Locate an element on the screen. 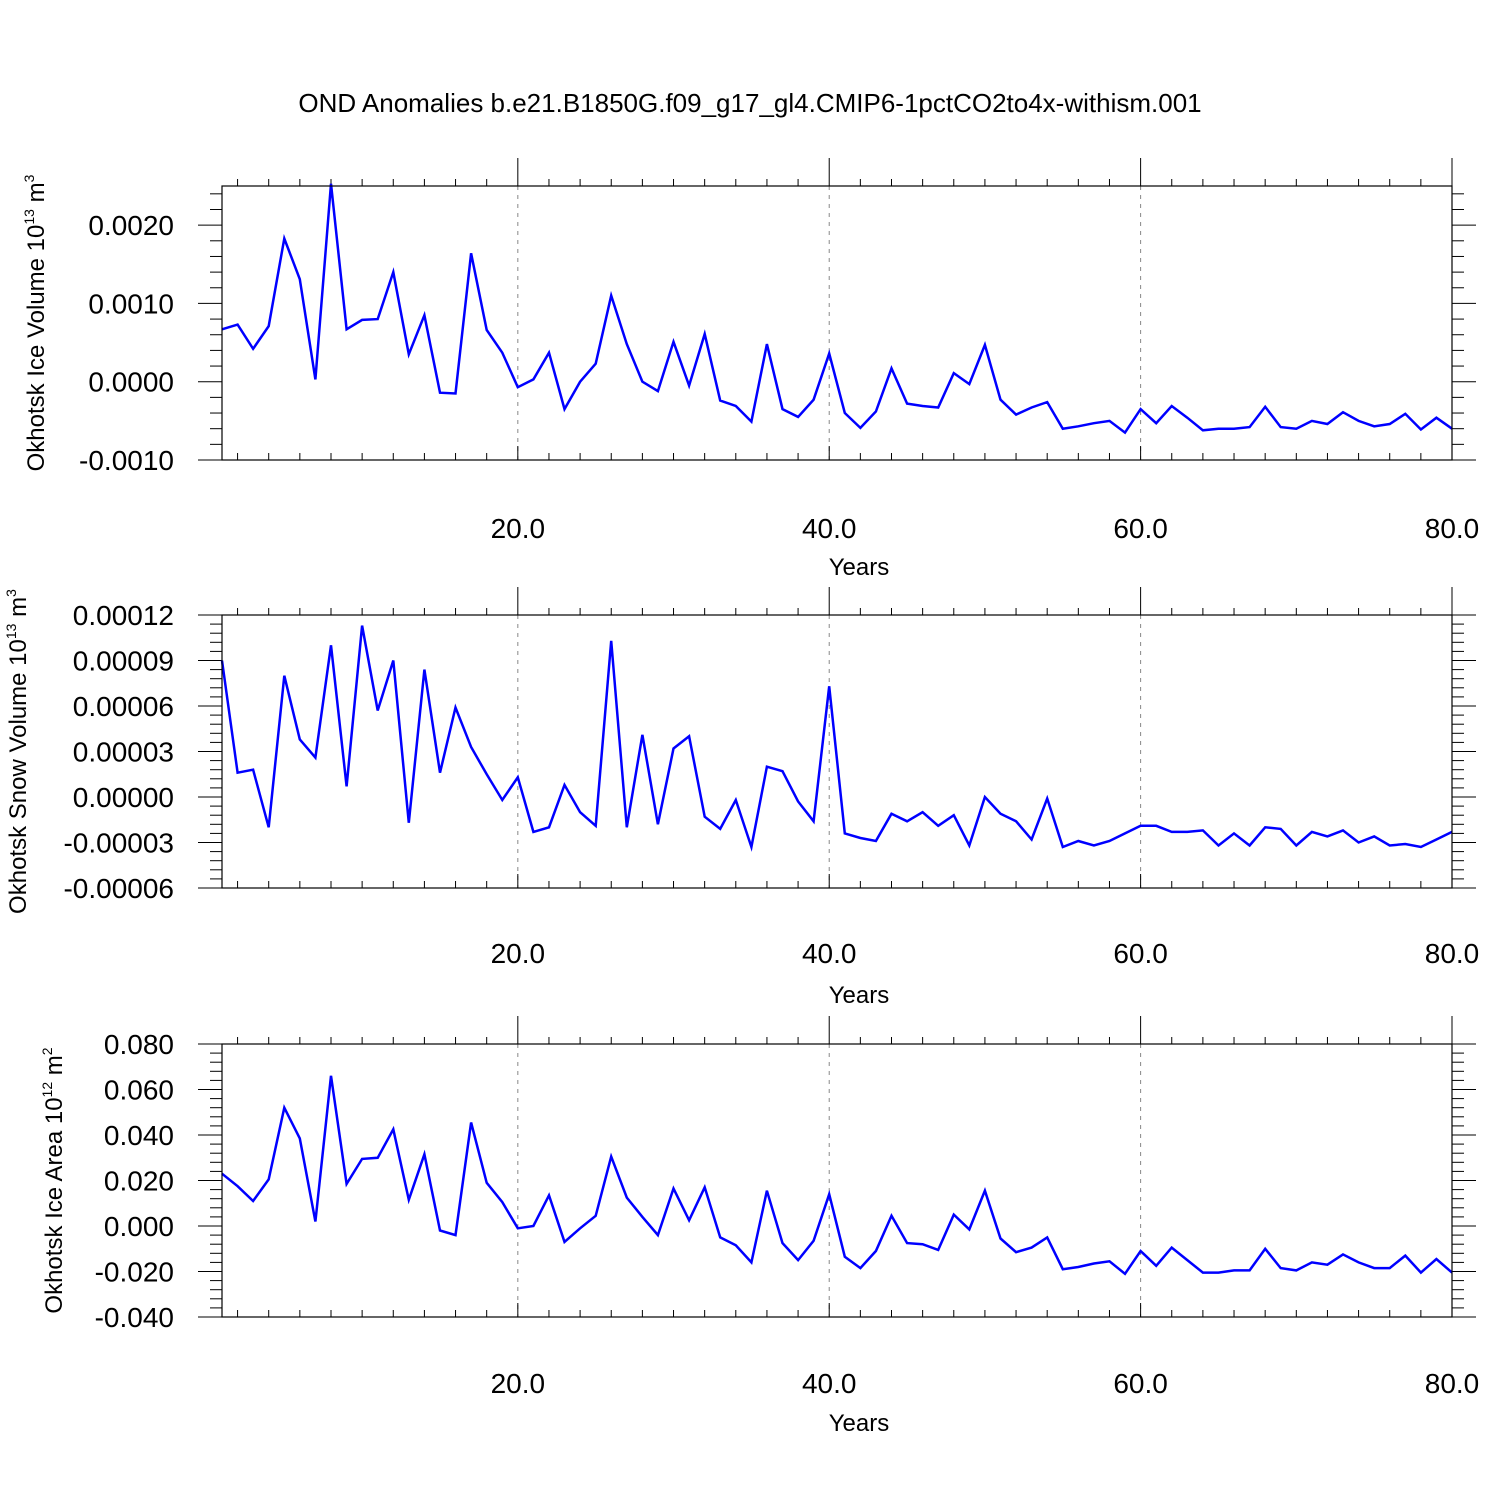  y-tick-label: -0.040 is located at coordinates (134, 1317).